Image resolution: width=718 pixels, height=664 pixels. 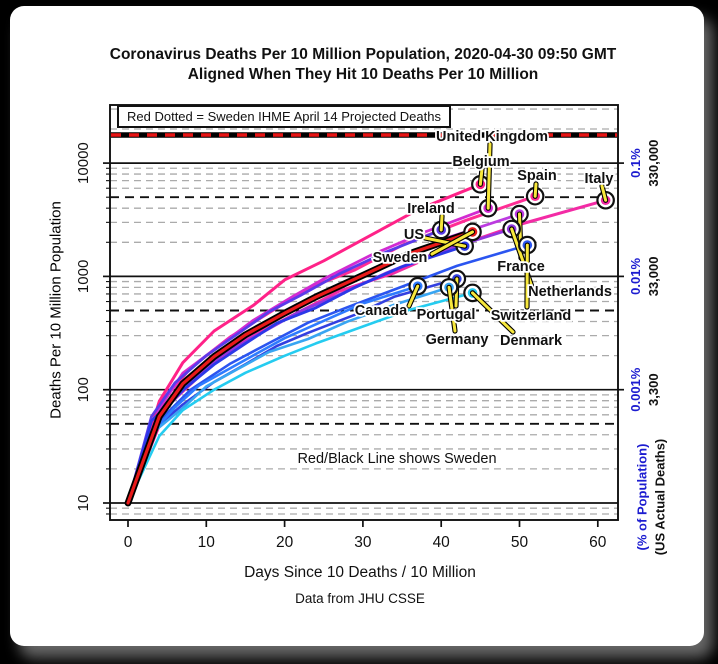 What do you see at coordinates (653, 163) in the screenshot?
I see `right-label-us-deaths: 330,000` at bounding box center [653, 163].